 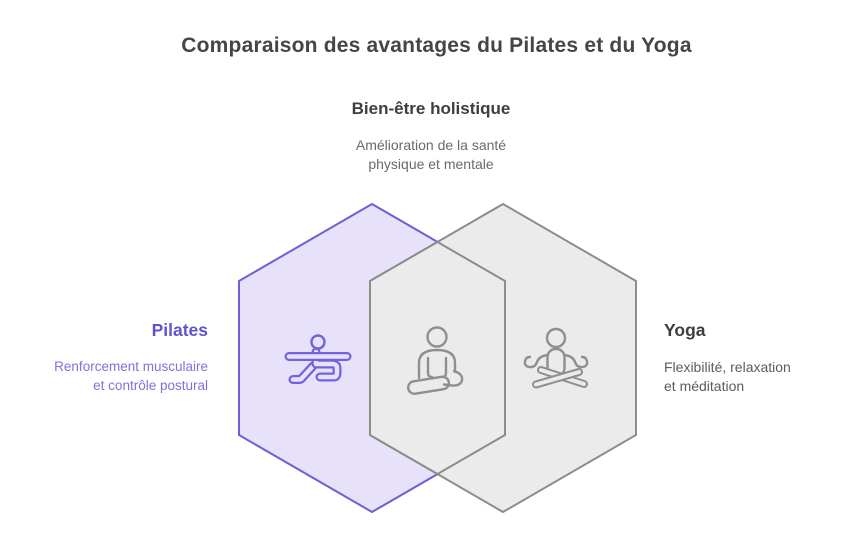 I want to click on yoga-heading: Yoga, so click(x=685, y=330).